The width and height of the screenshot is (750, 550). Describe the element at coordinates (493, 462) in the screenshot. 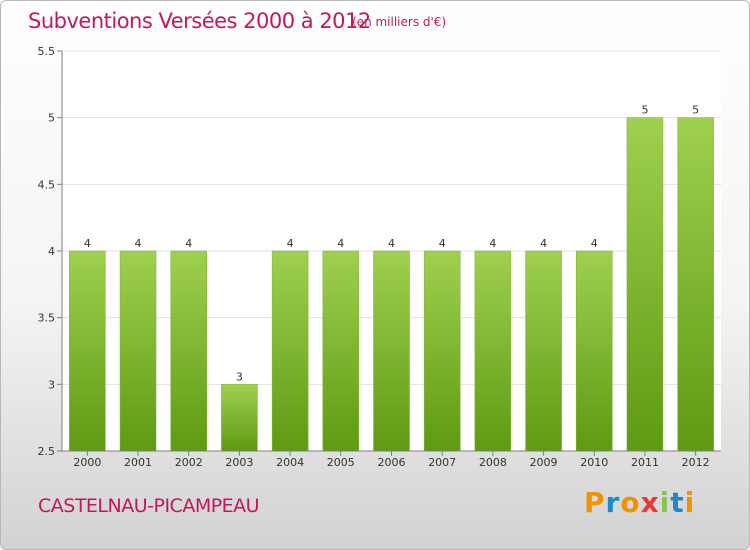

I see `x-tick-label-2008: 2008` at that location.